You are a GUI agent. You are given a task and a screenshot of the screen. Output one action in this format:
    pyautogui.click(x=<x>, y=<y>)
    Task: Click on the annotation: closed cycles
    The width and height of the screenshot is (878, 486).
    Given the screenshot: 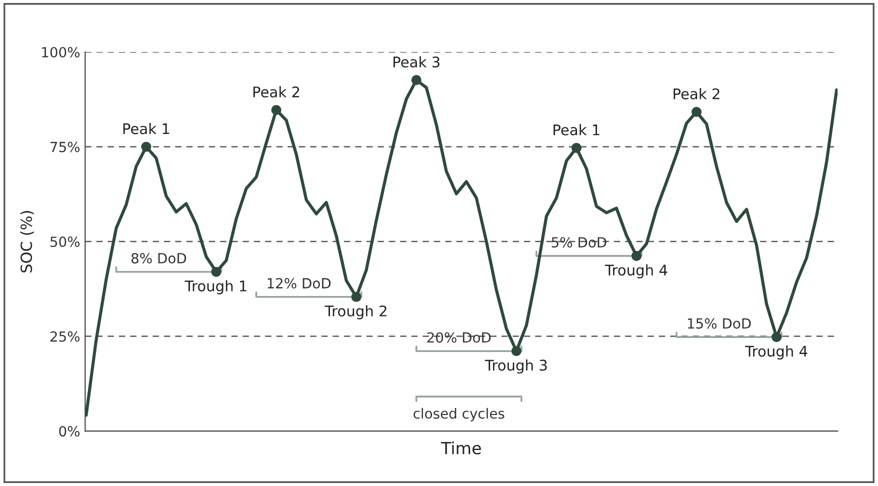 What is the action you would take?
    pyautogui.click(x=459, y=415)
    